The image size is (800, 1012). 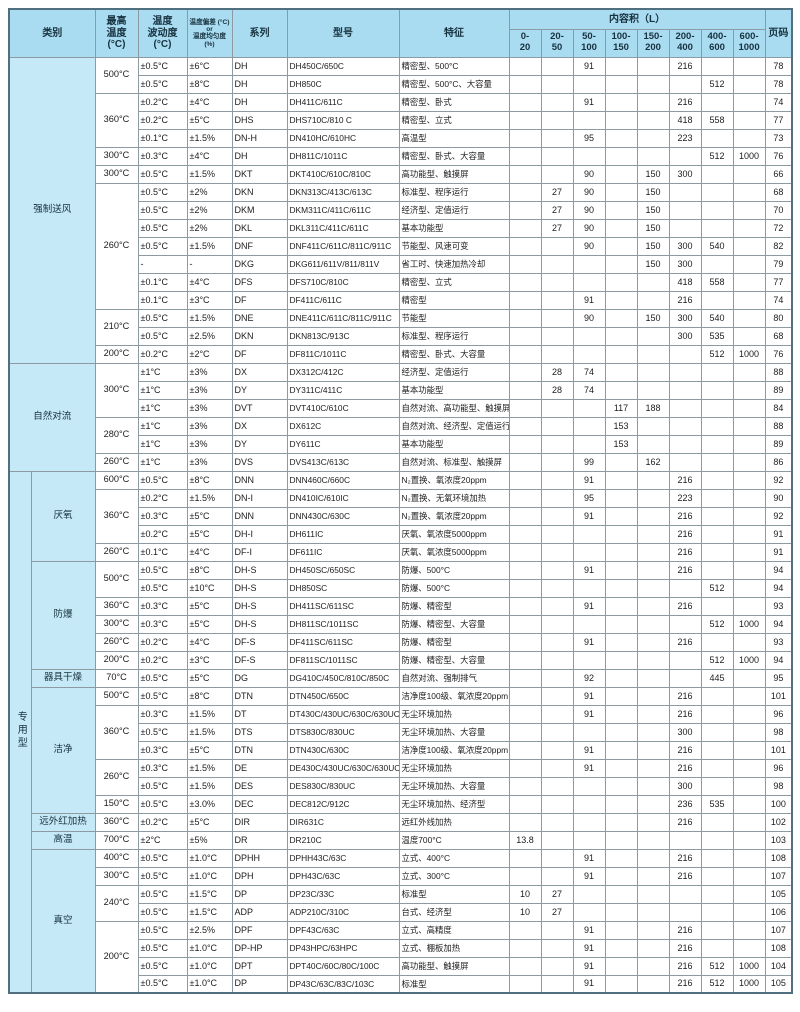 What do you see at coordinates (116, 624) in the screenshot?
I see `cell-max-temp: 300°C` at bounding box center [116, 624].